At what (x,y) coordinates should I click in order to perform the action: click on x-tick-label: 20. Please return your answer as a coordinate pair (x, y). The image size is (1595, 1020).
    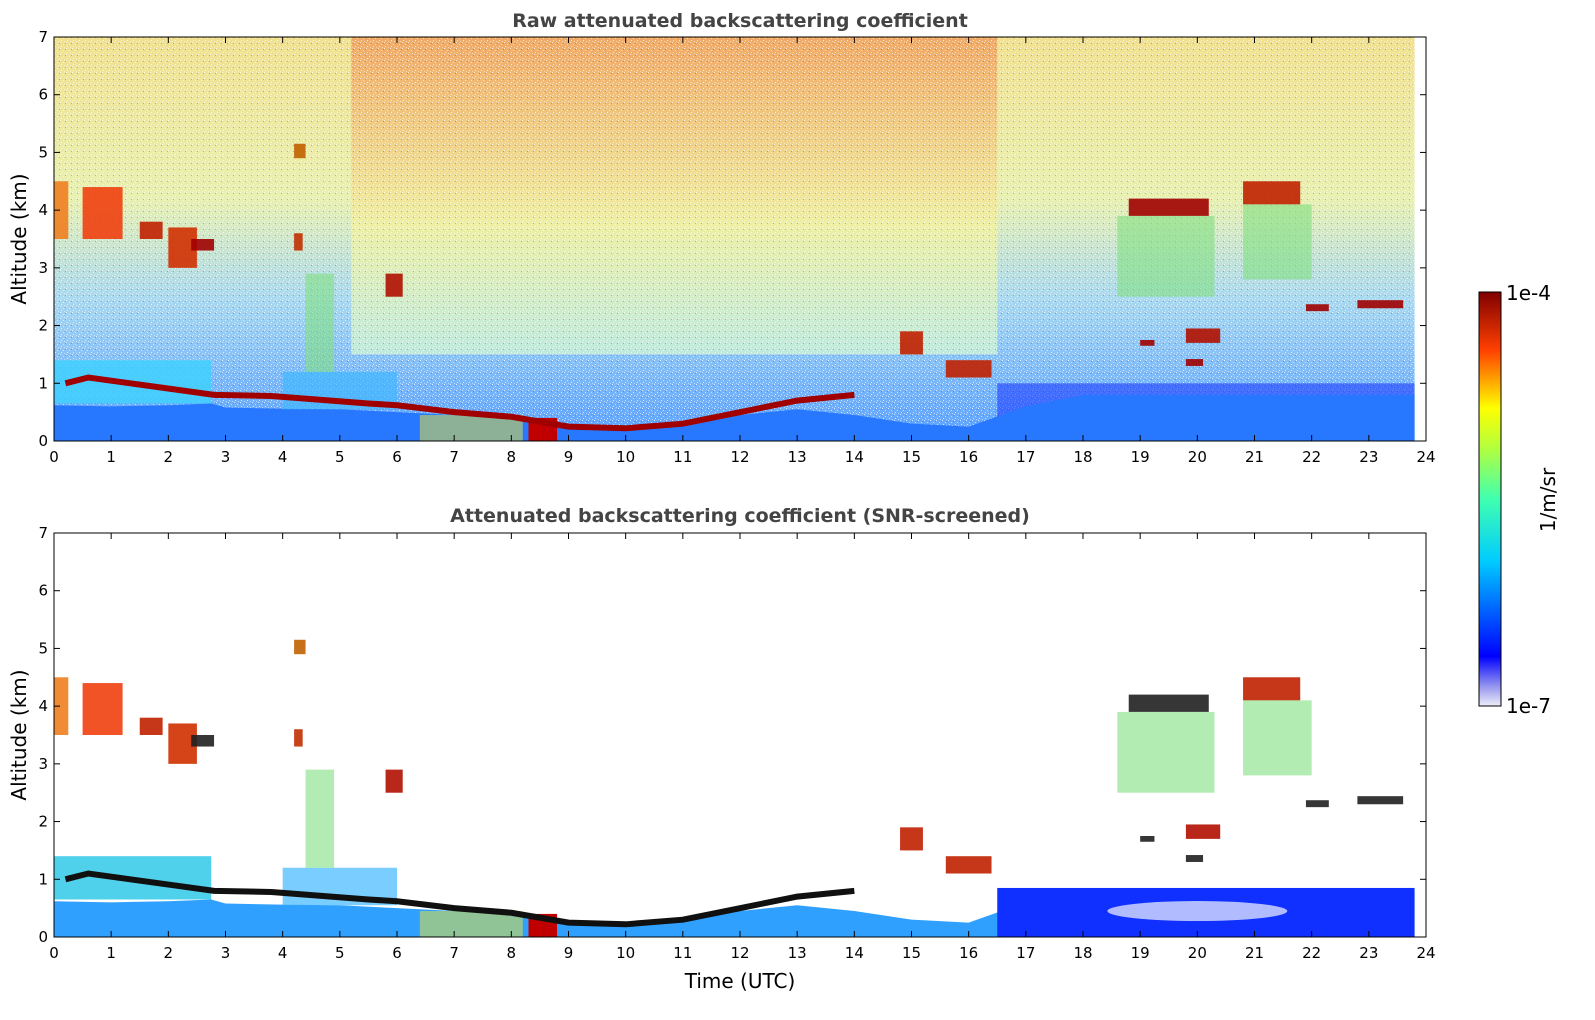
    Looking at the image, I should click on (1197, 953).